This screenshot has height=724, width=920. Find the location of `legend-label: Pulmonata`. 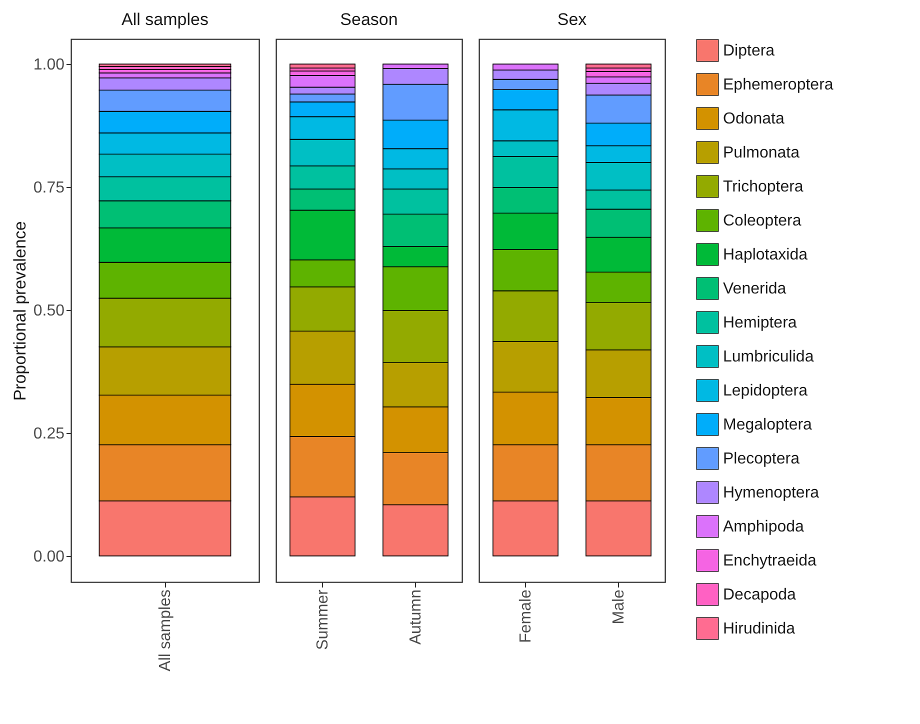

legend-label: Pulmonata is located at coordinates (761, 153).